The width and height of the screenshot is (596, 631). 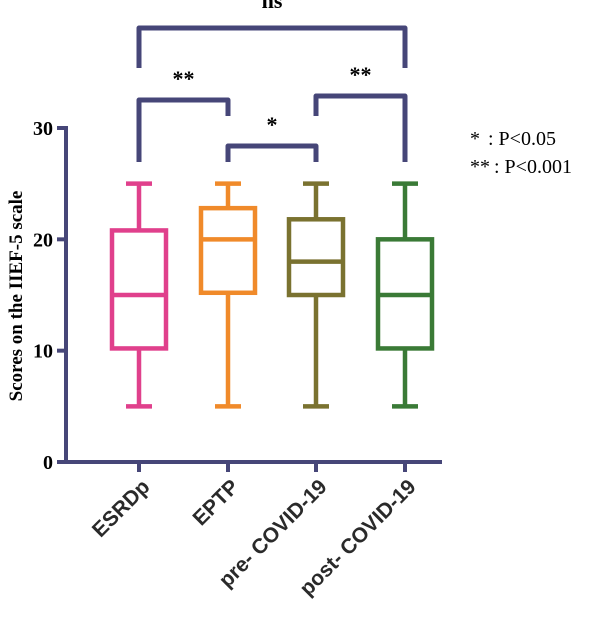 What do you see at coordinates (43, 129) in the screenshot?
I see `y-tick-label: 30` at bounding box center [43, 129].